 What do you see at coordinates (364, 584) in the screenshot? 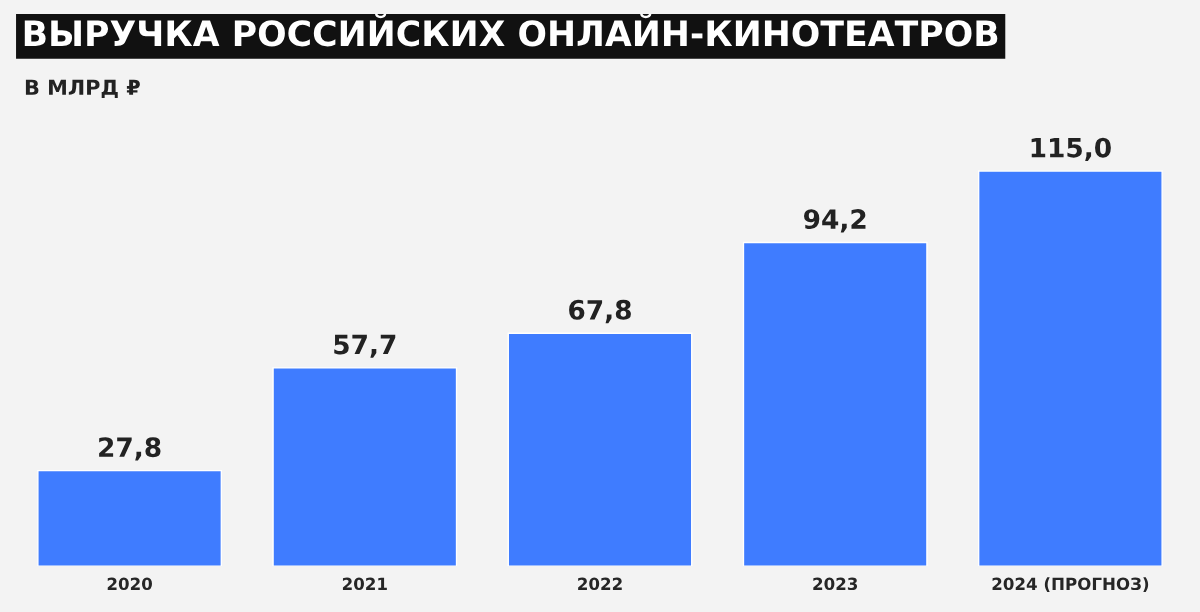
I see `x-tick-label: 2021` at bounding box center [364, 584].